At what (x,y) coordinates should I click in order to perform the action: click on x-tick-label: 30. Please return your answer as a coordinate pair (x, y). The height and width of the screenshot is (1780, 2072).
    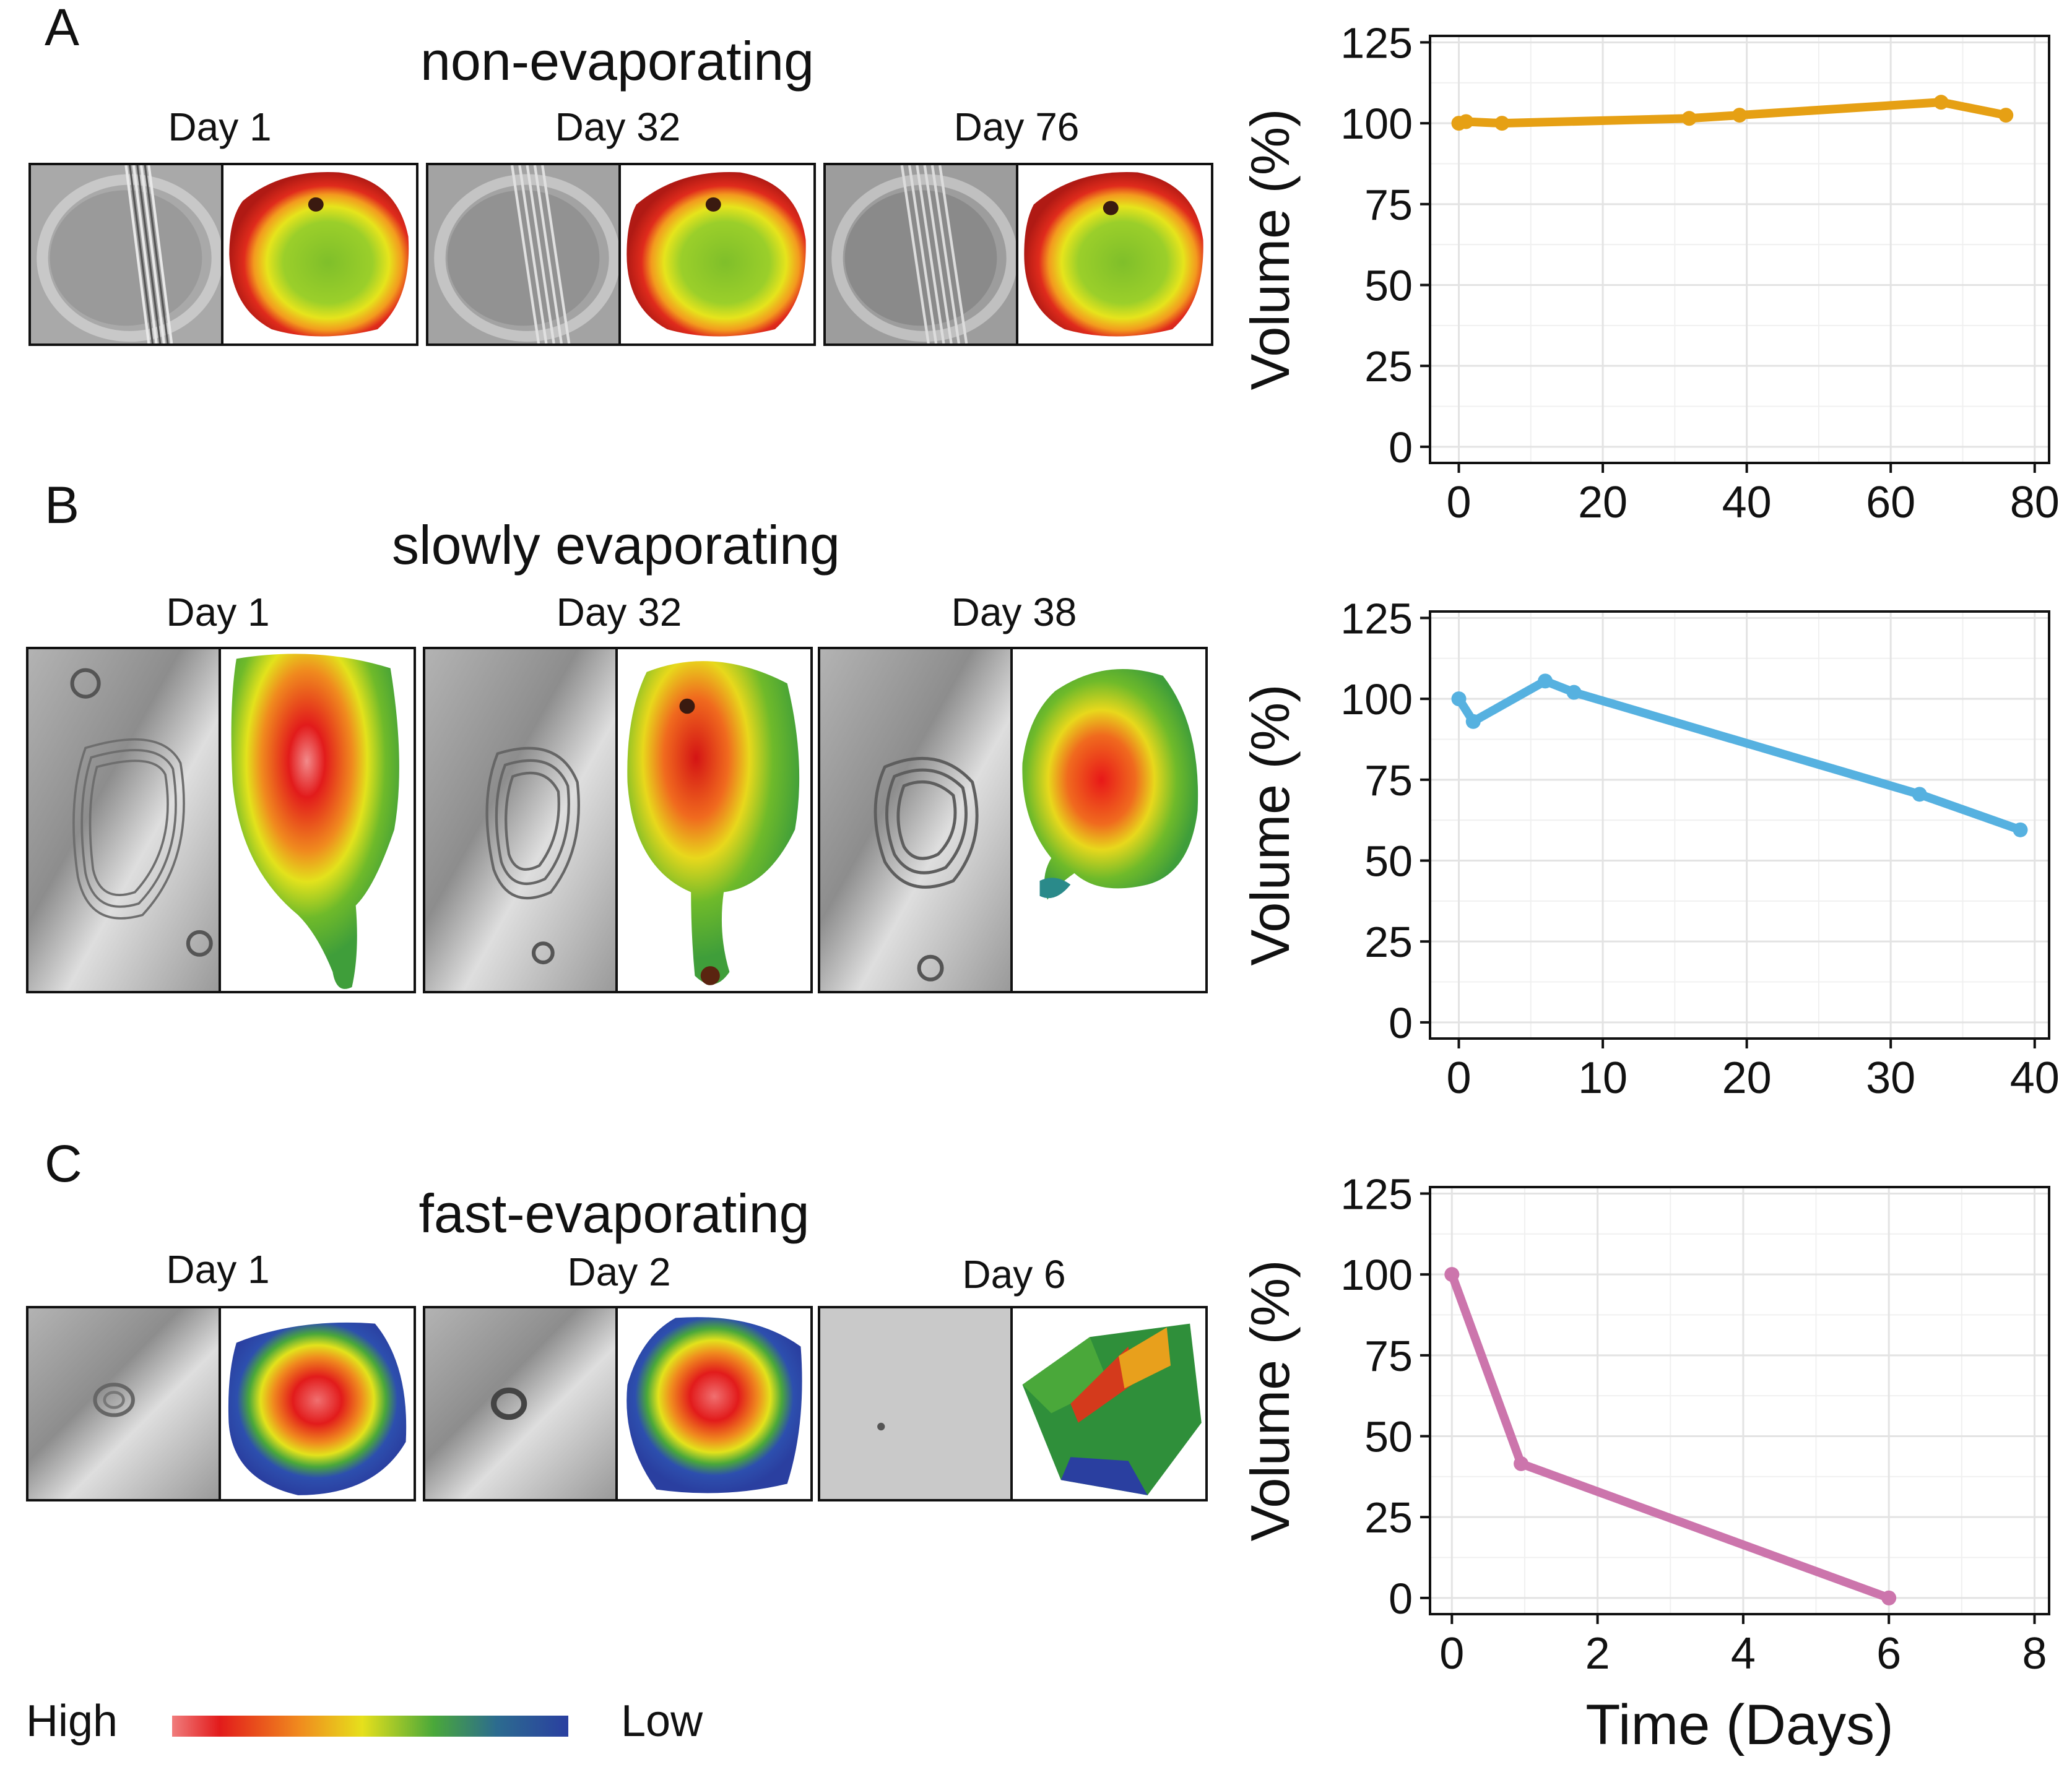
    Looking at the image, I should click on (1890, 1078).